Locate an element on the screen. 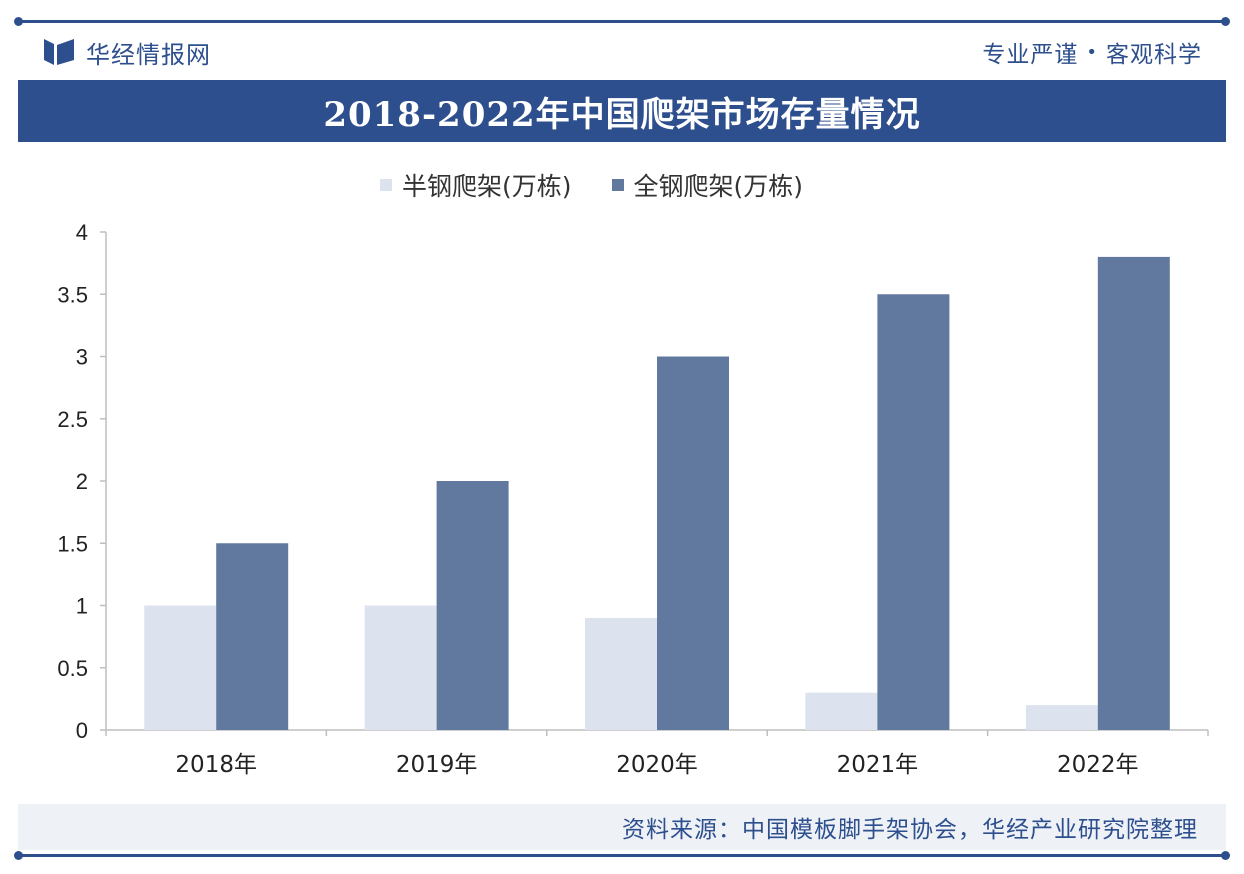 This screenshot has height=874, width=1244. legend-label-series-1: 半钢爬架(万栋) is located at coordinates (487, 186).